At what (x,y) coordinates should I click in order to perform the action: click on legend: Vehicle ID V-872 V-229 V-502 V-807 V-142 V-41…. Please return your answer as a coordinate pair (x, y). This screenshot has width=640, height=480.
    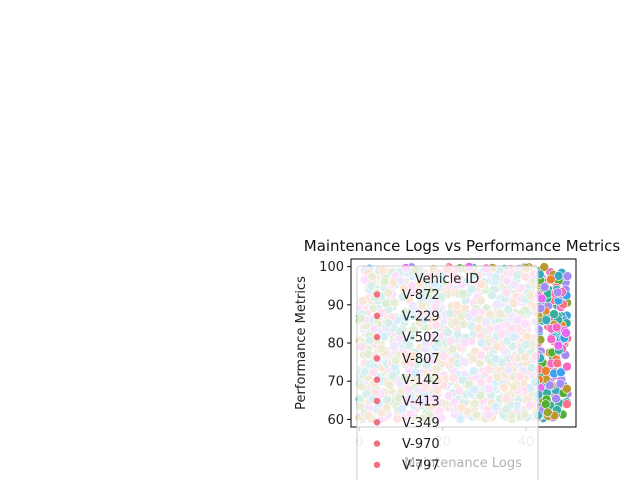
    Looking at the image, I should click on (447, 372).